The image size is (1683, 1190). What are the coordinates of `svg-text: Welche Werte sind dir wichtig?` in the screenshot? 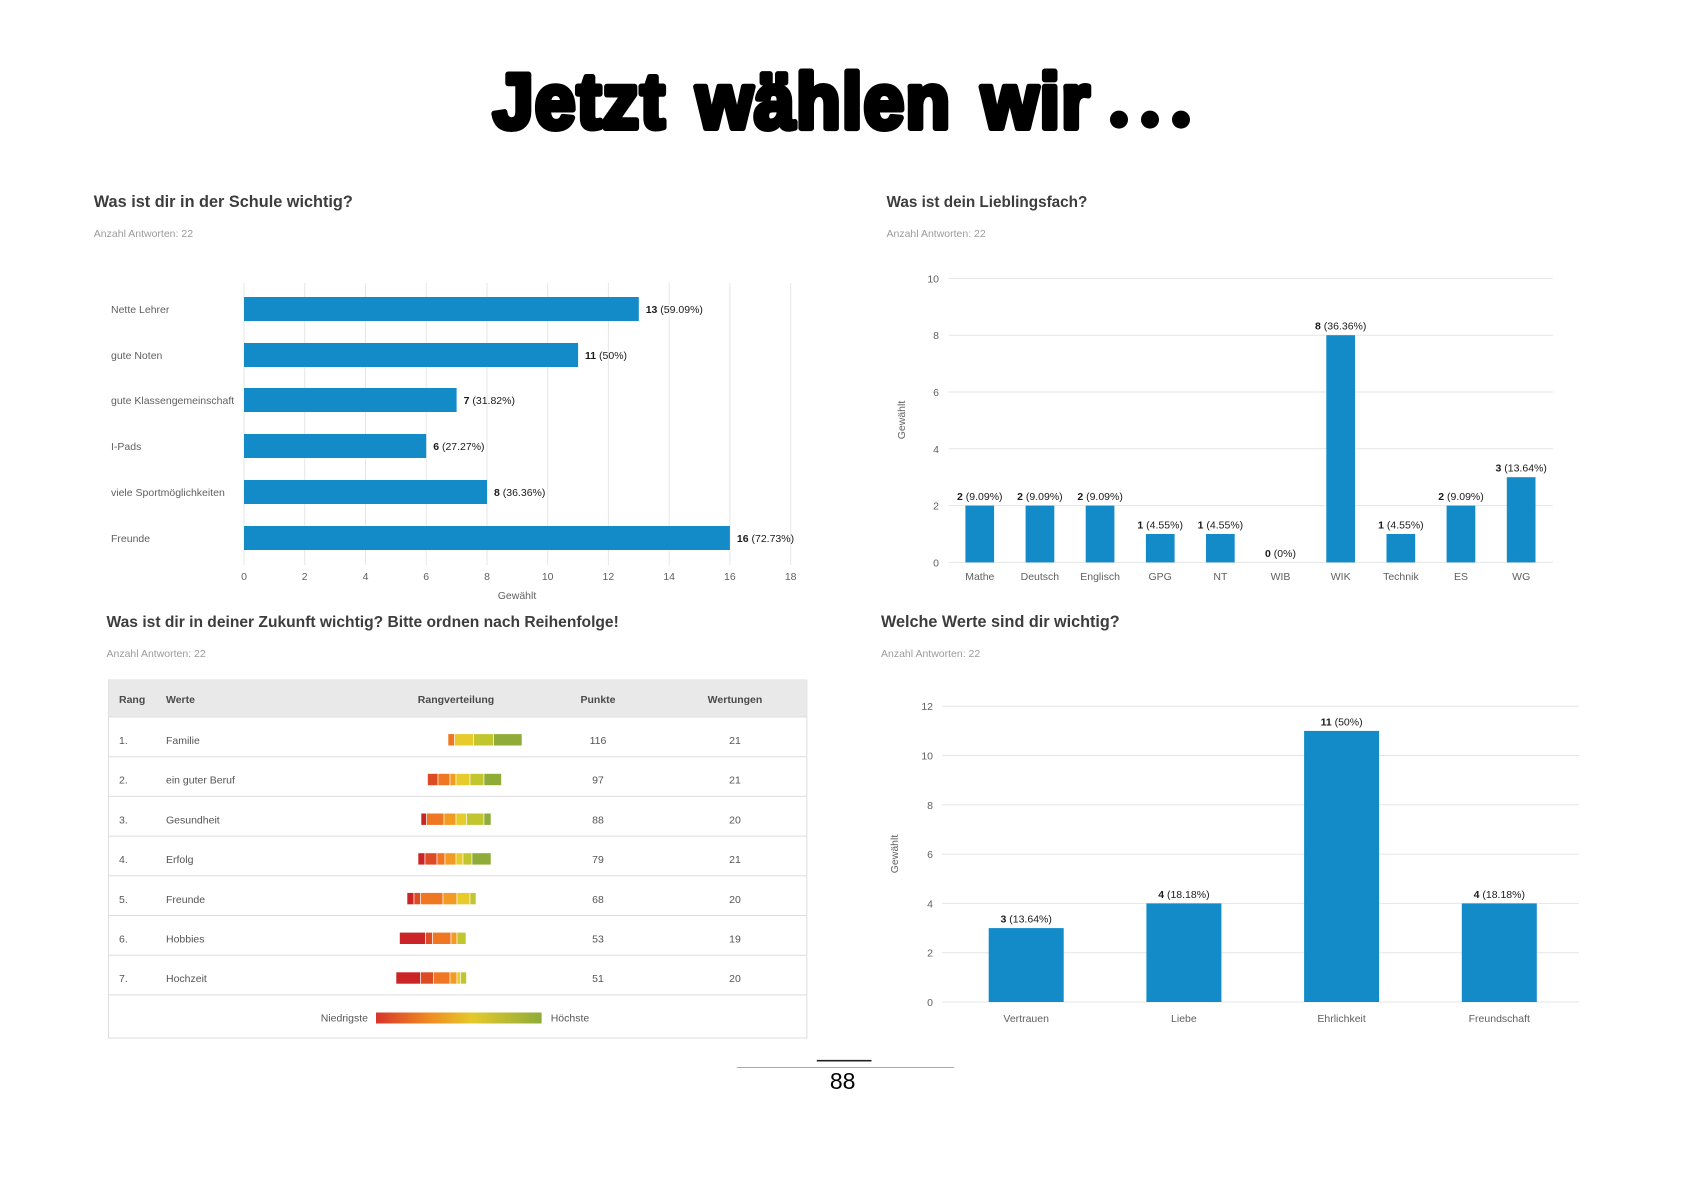 It's located at (1000, 622).